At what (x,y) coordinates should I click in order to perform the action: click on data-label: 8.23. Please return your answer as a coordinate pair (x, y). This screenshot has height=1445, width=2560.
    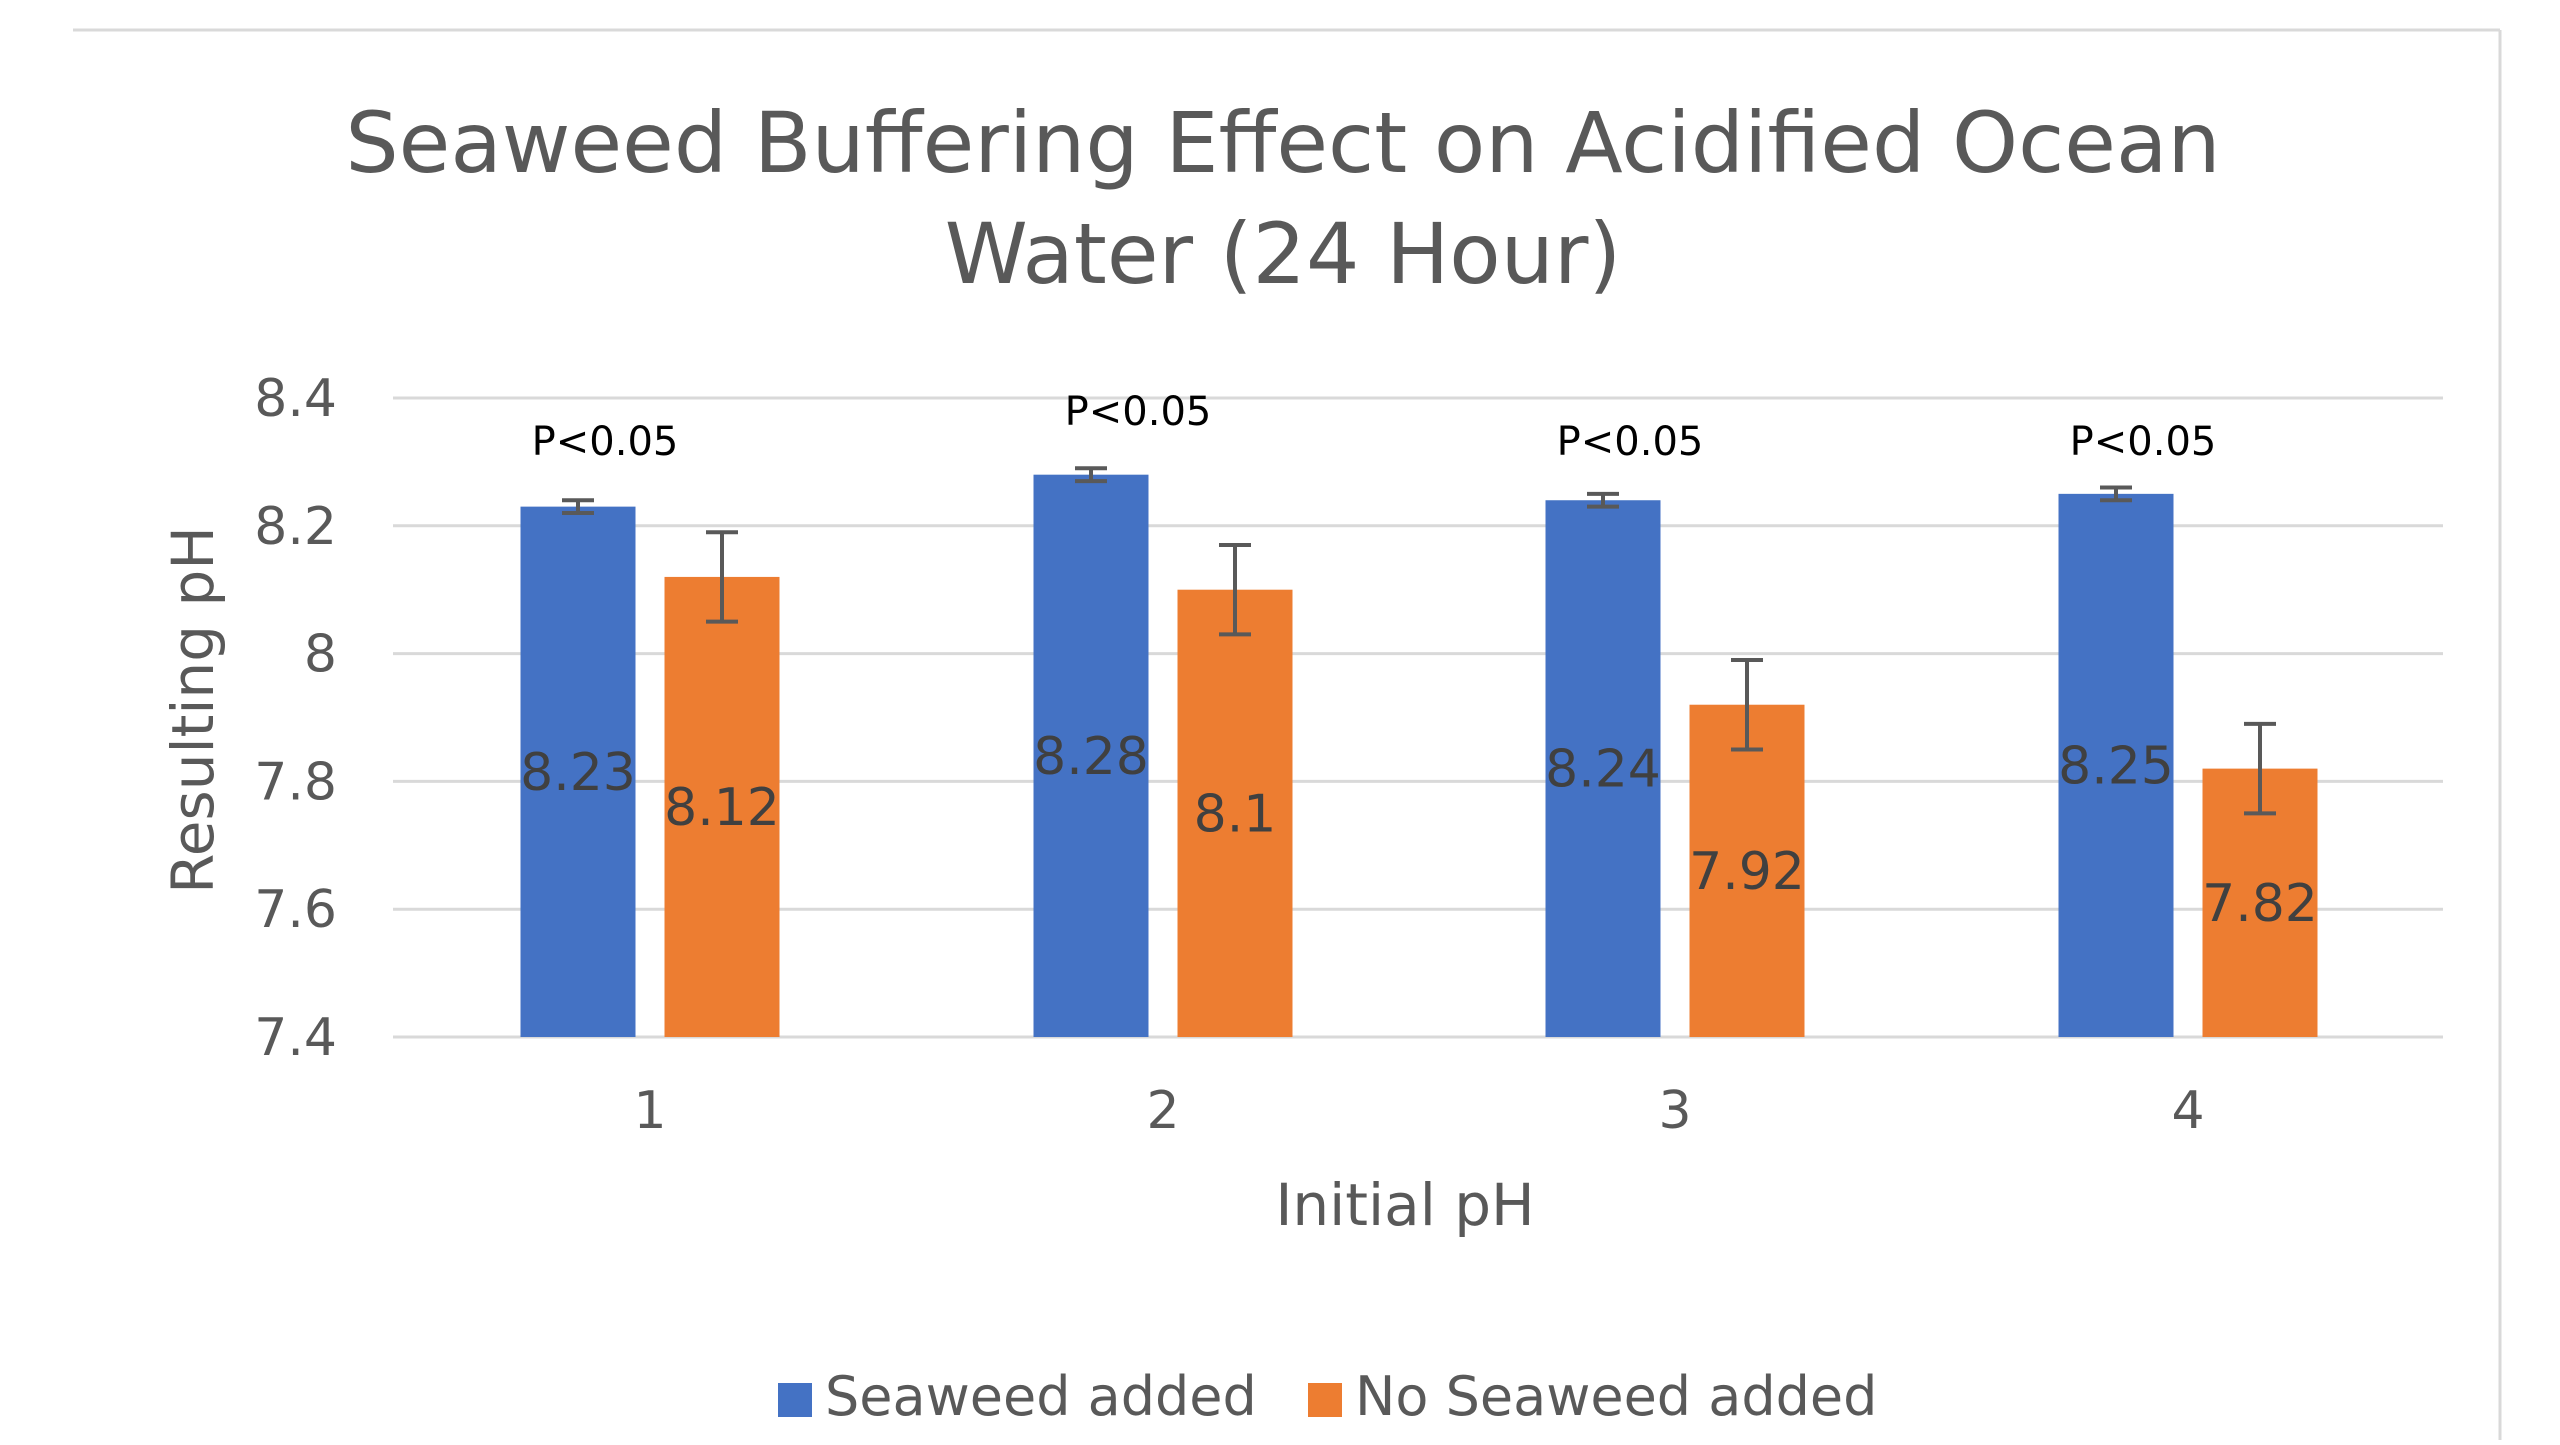
    Looking at the image, I should click on (578, 773).